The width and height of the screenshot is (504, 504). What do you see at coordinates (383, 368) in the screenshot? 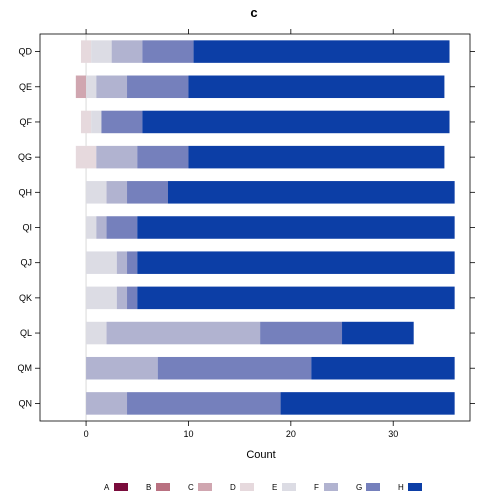
I see `bar-QM-H` at bounding box center [383, 368].